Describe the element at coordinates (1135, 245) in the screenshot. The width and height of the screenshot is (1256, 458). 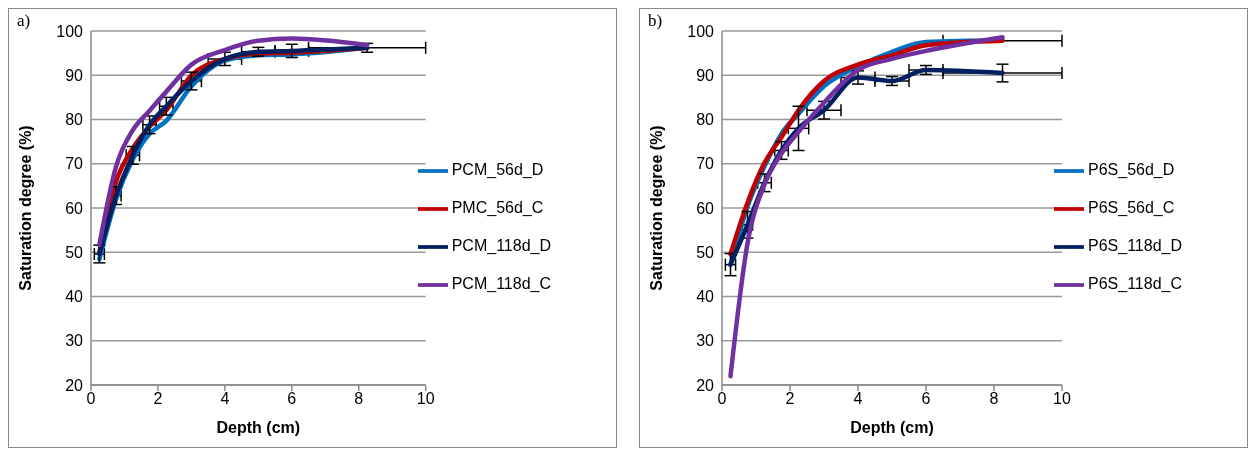
I see `legend-label: P6S_118d_D` at that location.